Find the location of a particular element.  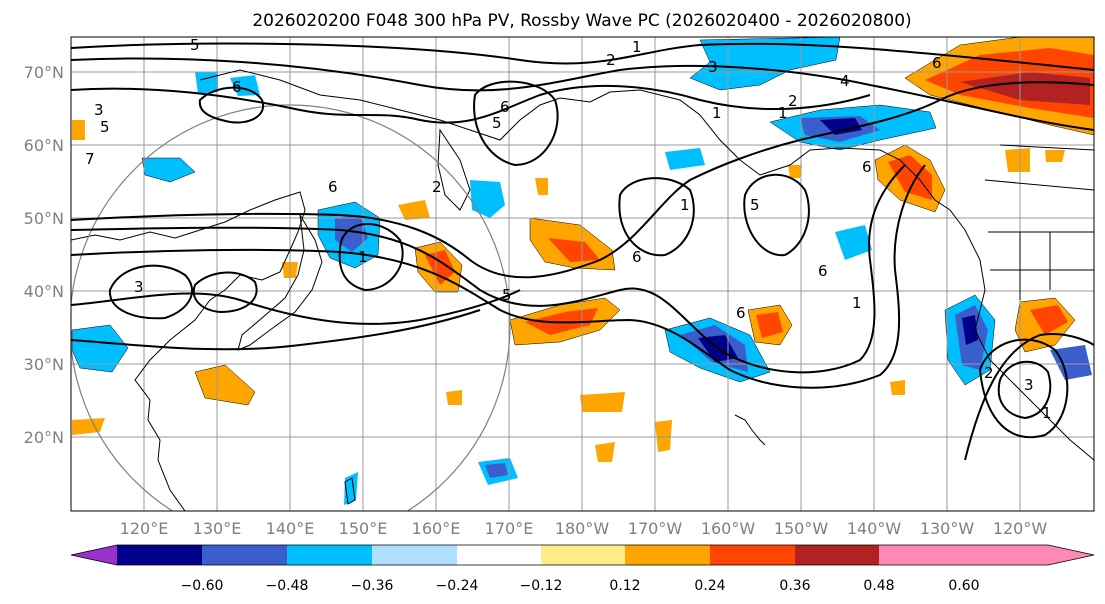

lat-label: 20°N is located at coordinates (44, 437).